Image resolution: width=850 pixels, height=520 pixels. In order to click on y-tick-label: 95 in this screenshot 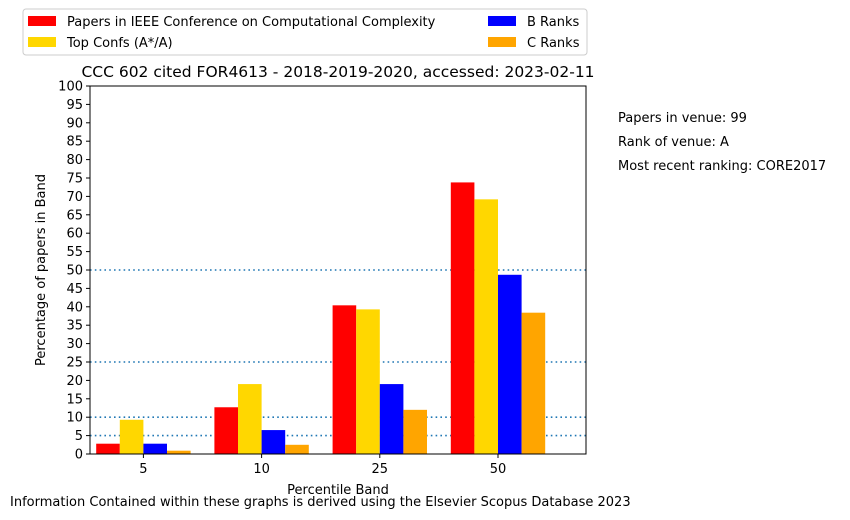, I will do `click(74, 105)`.